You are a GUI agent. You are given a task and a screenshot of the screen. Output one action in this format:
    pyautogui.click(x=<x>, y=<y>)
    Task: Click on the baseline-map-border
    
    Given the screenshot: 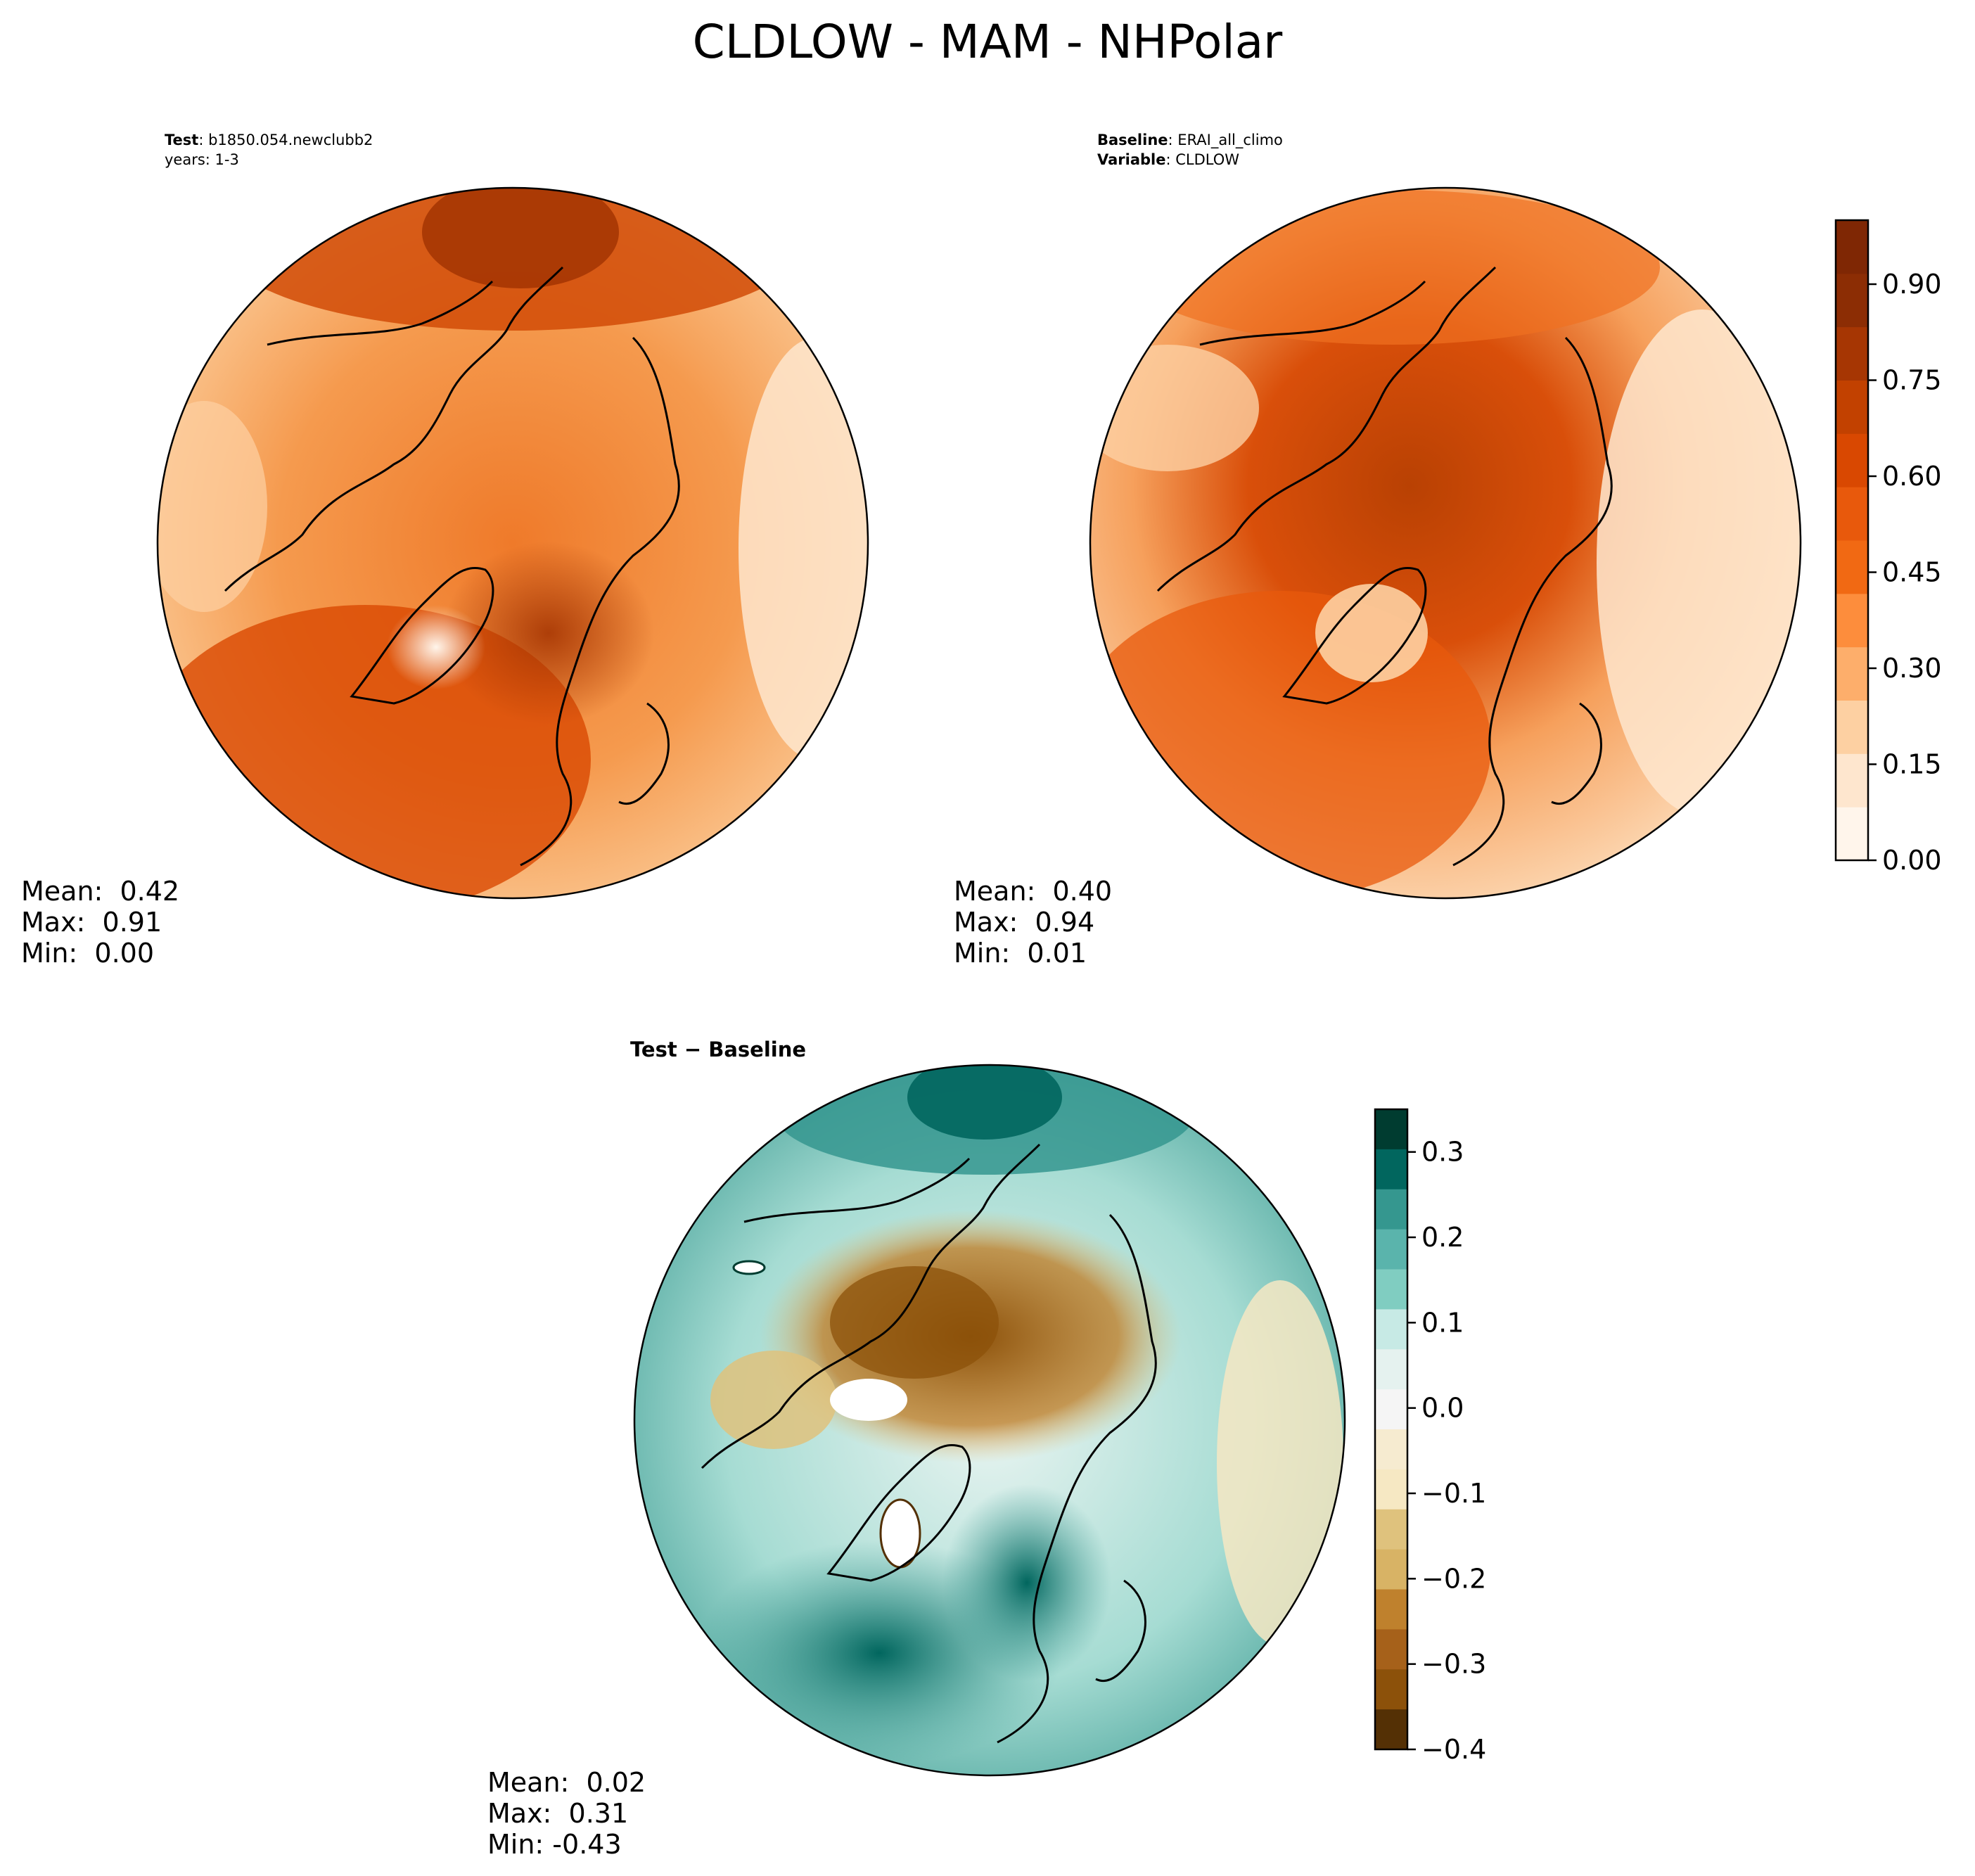 What is the action you would take?
    pyautogui.click(x=1445, y=543)
    